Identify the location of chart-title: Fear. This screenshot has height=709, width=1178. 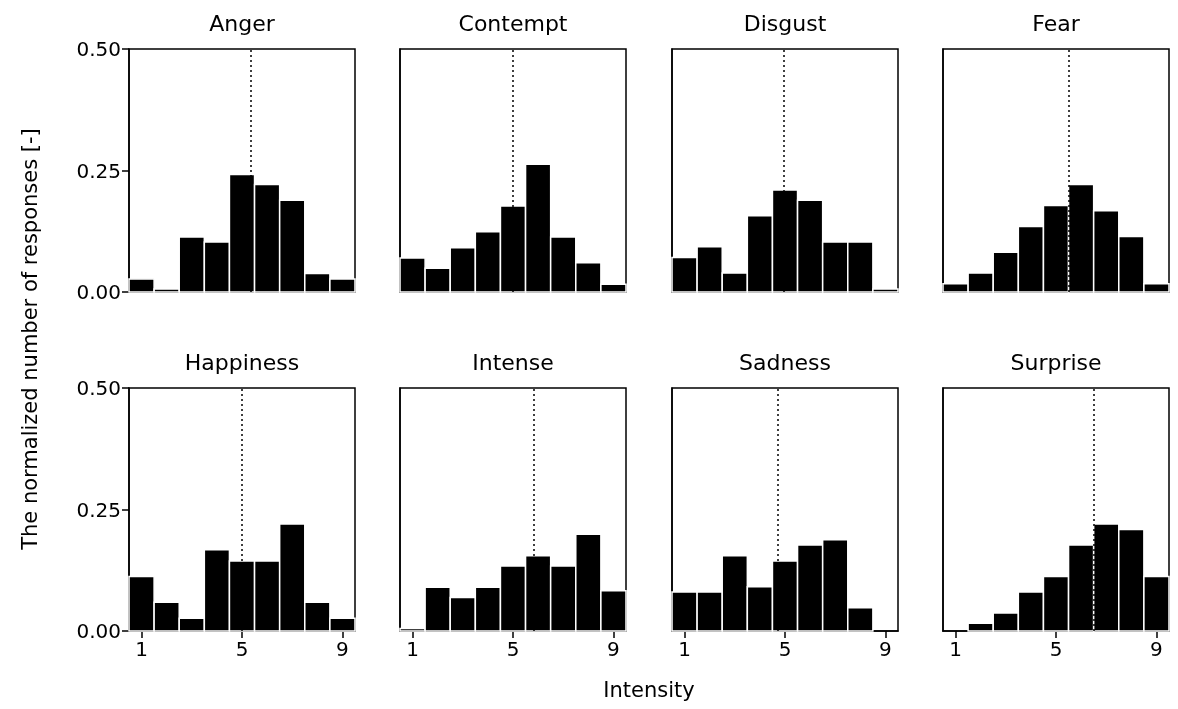
(1056, 23).